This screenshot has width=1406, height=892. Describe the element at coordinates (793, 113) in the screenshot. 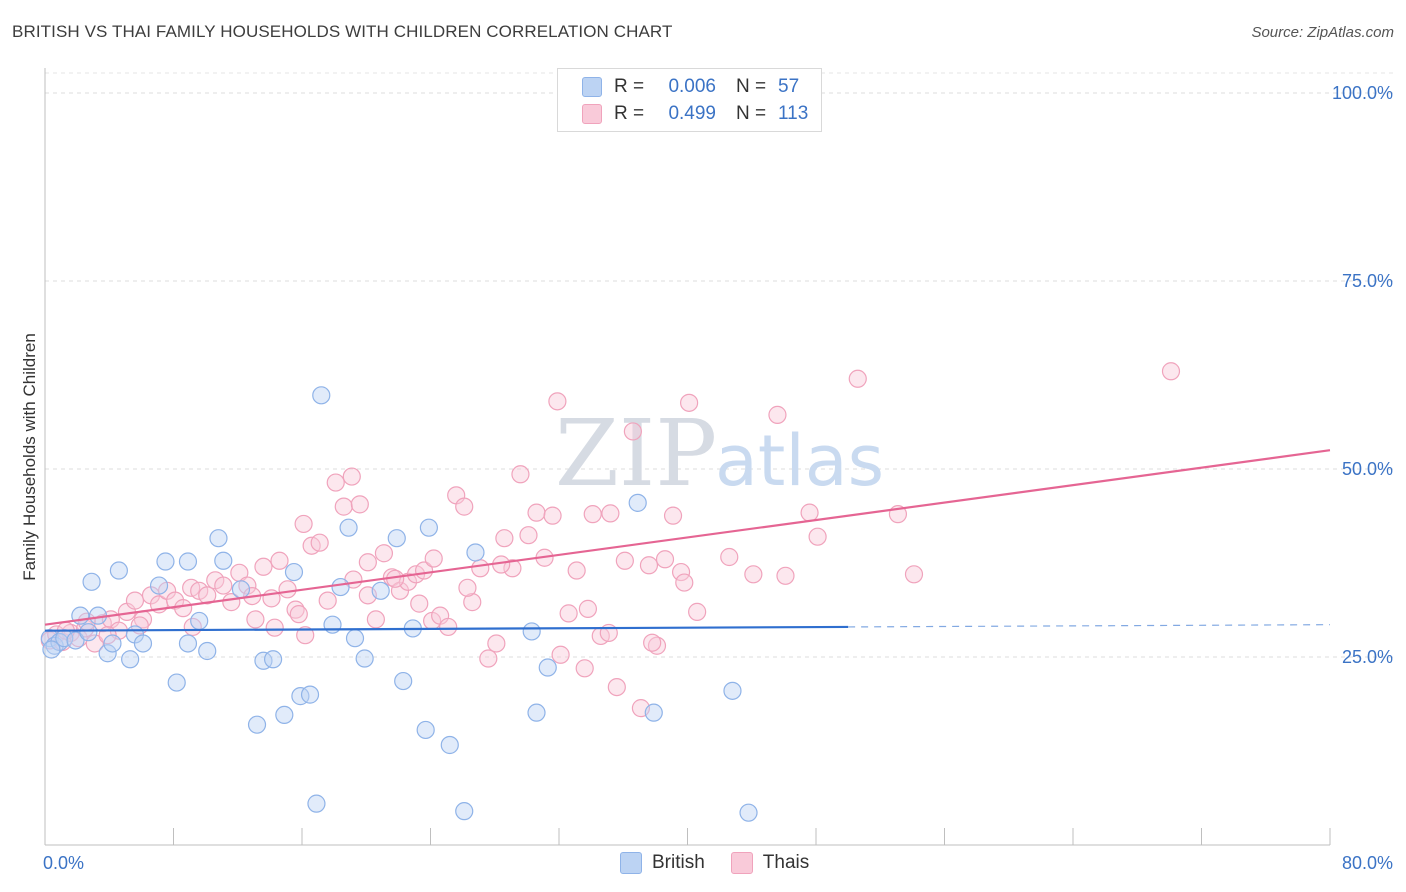

I see `n-value-thai: 113` at that location.